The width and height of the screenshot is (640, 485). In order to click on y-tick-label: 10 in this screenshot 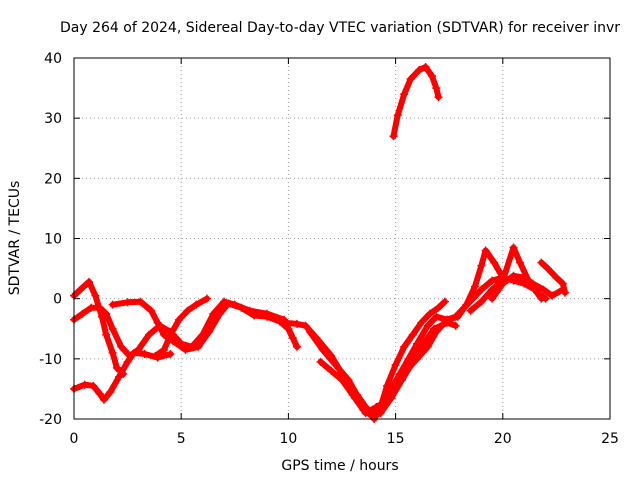, I will do `click(53, 240)`.